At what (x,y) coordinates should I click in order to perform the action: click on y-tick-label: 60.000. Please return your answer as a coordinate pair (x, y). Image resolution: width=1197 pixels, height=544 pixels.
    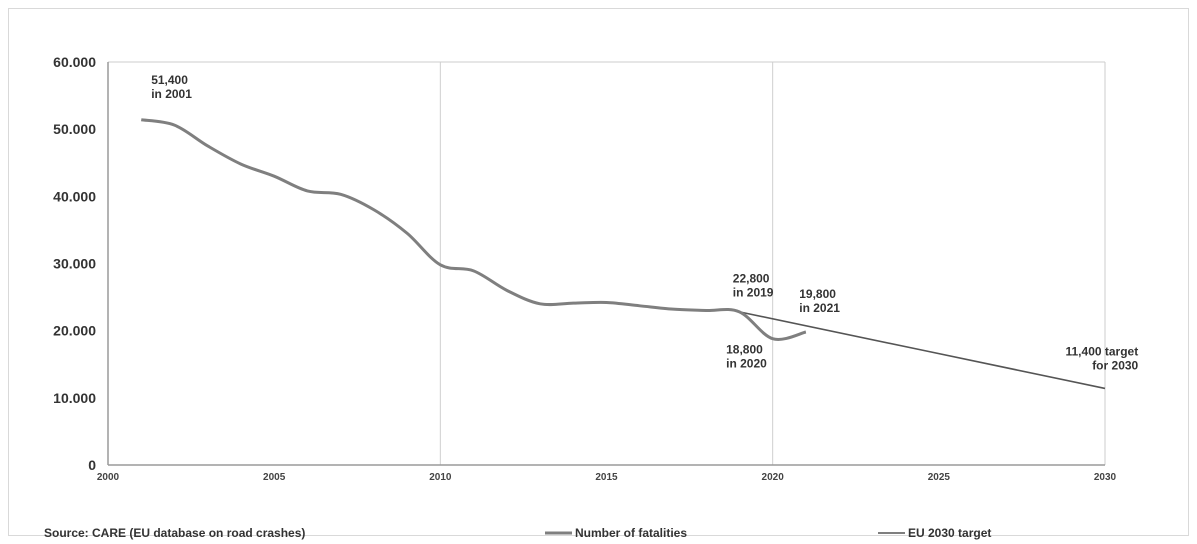
    Looking at the image, I should click on (74, 62).